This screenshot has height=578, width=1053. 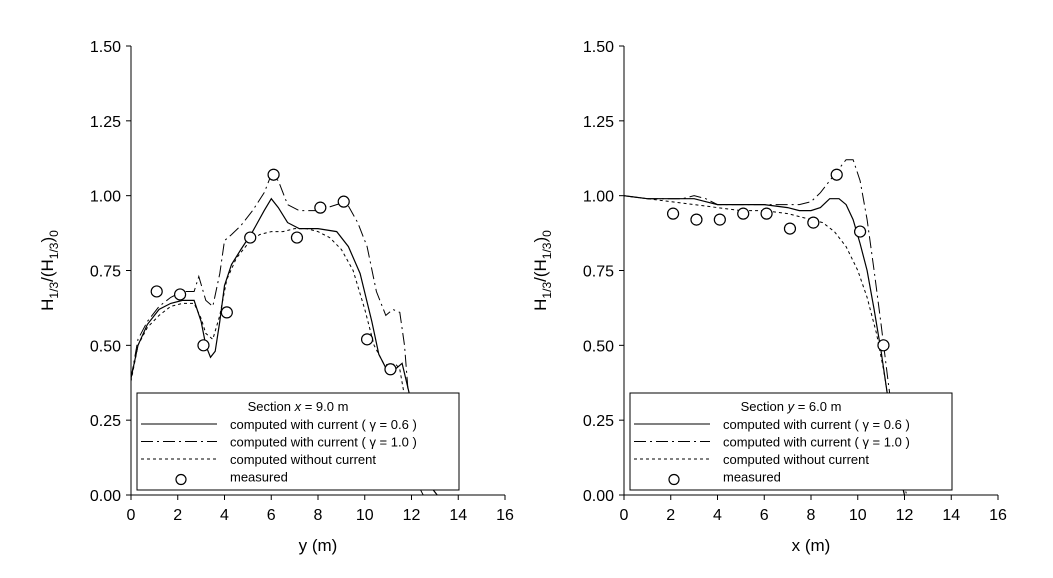 I want to click on legend-title: Section x = 9.0 m, so click(x=298, y=406).